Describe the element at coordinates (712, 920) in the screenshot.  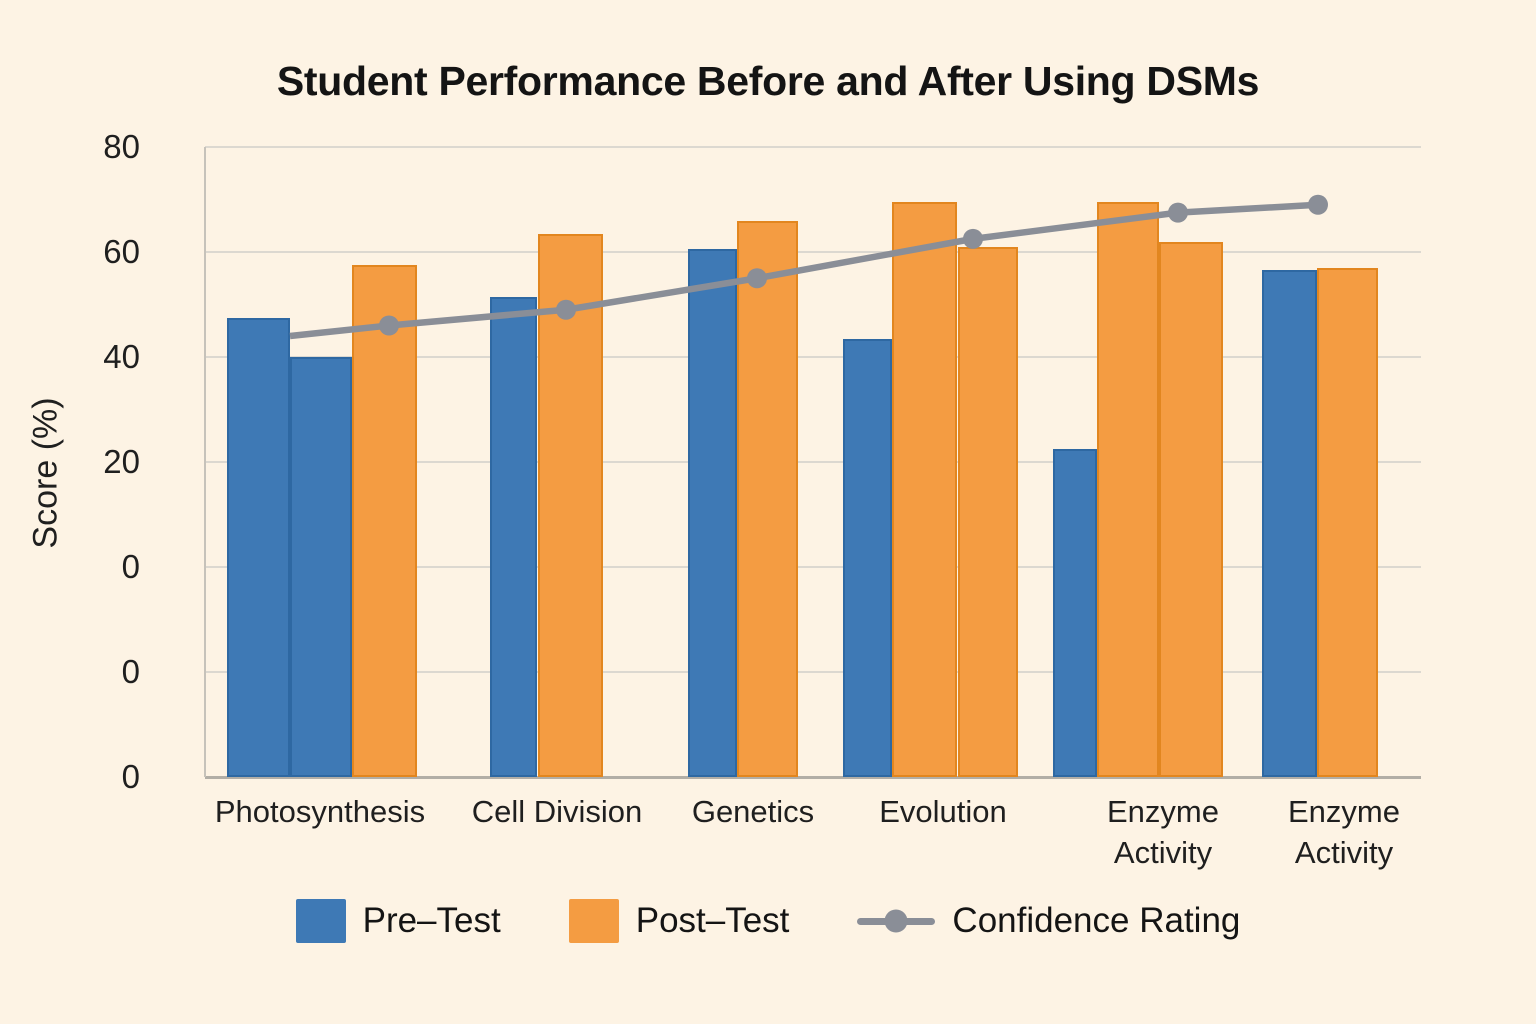
I see `legend-label-post-test: Post–Test` at that location.